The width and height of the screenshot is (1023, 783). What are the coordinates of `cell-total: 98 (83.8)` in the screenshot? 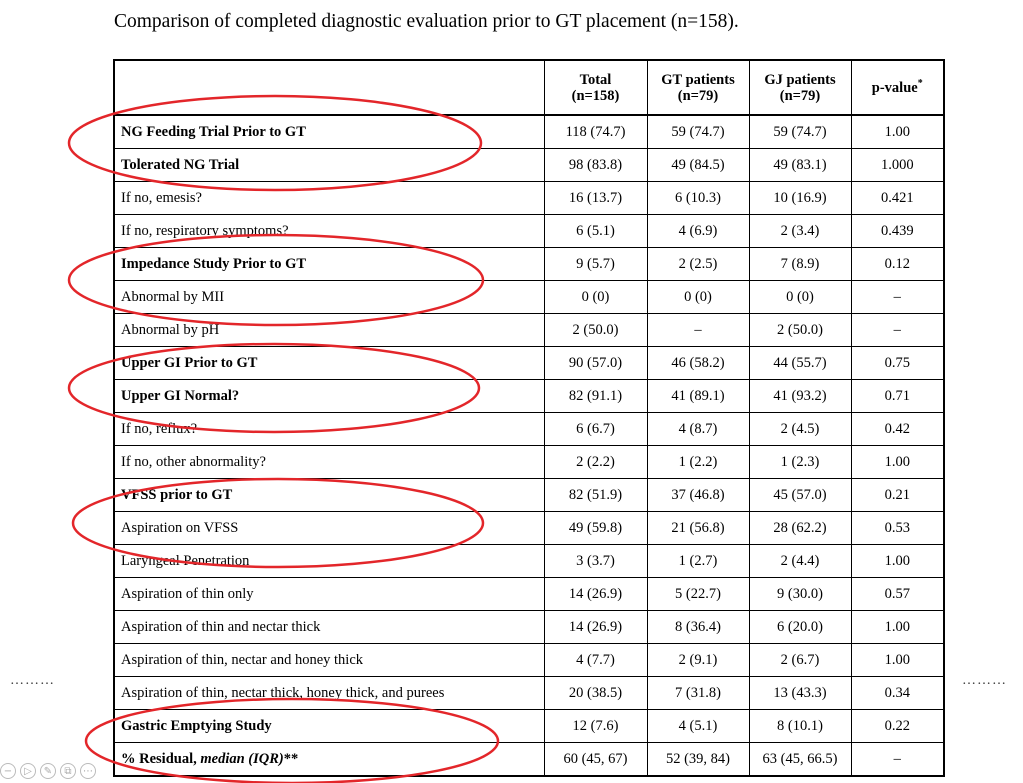 It's located at (595, 165).